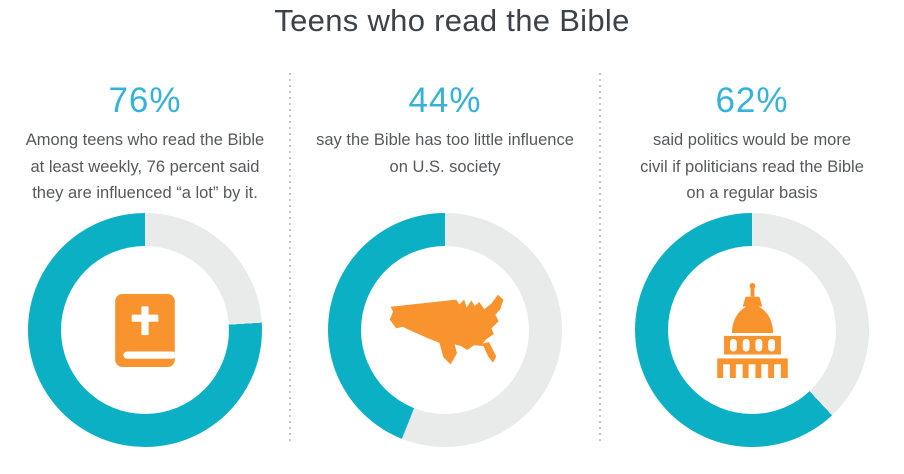 Image resolution: width=904 pixels, height=474 pixels. Describe the element at coordinates (145, 193) in the screenshot. I see `desc-line: they are influenced “a lot” by it.` at that location.